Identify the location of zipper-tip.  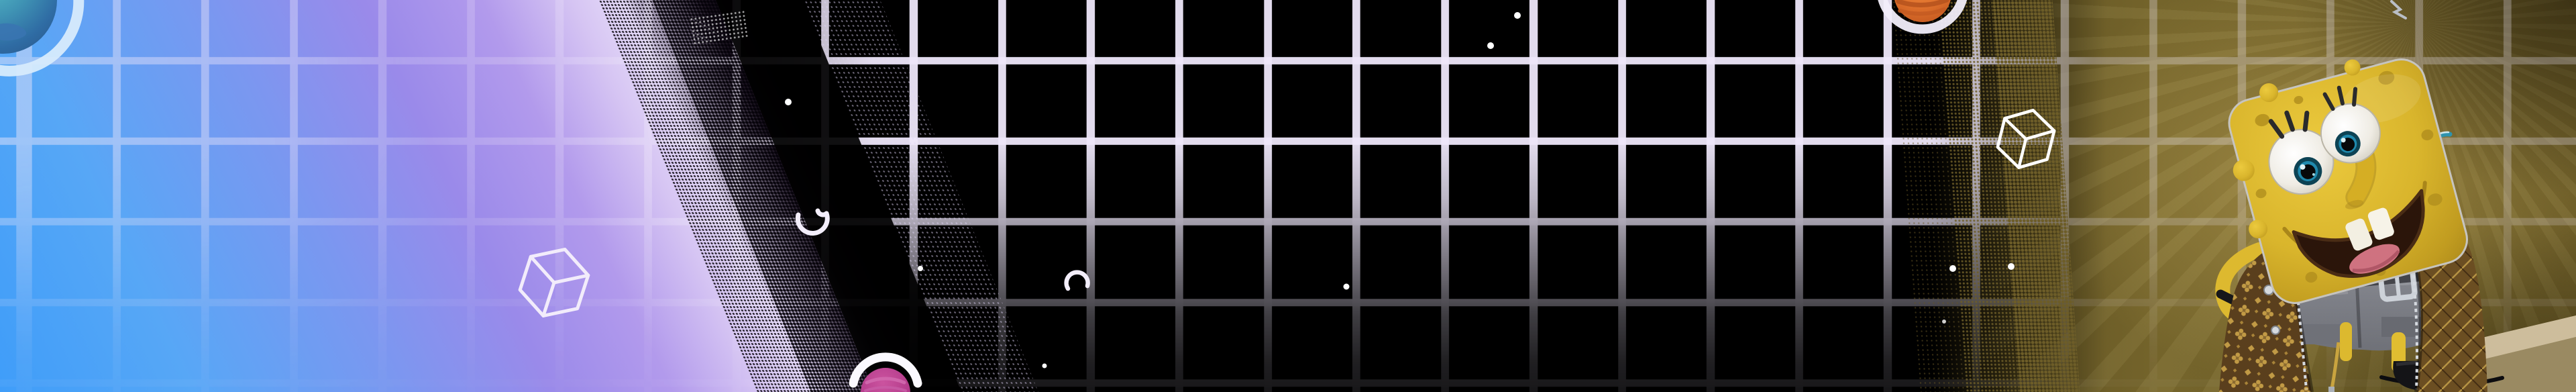
(2331, 390).